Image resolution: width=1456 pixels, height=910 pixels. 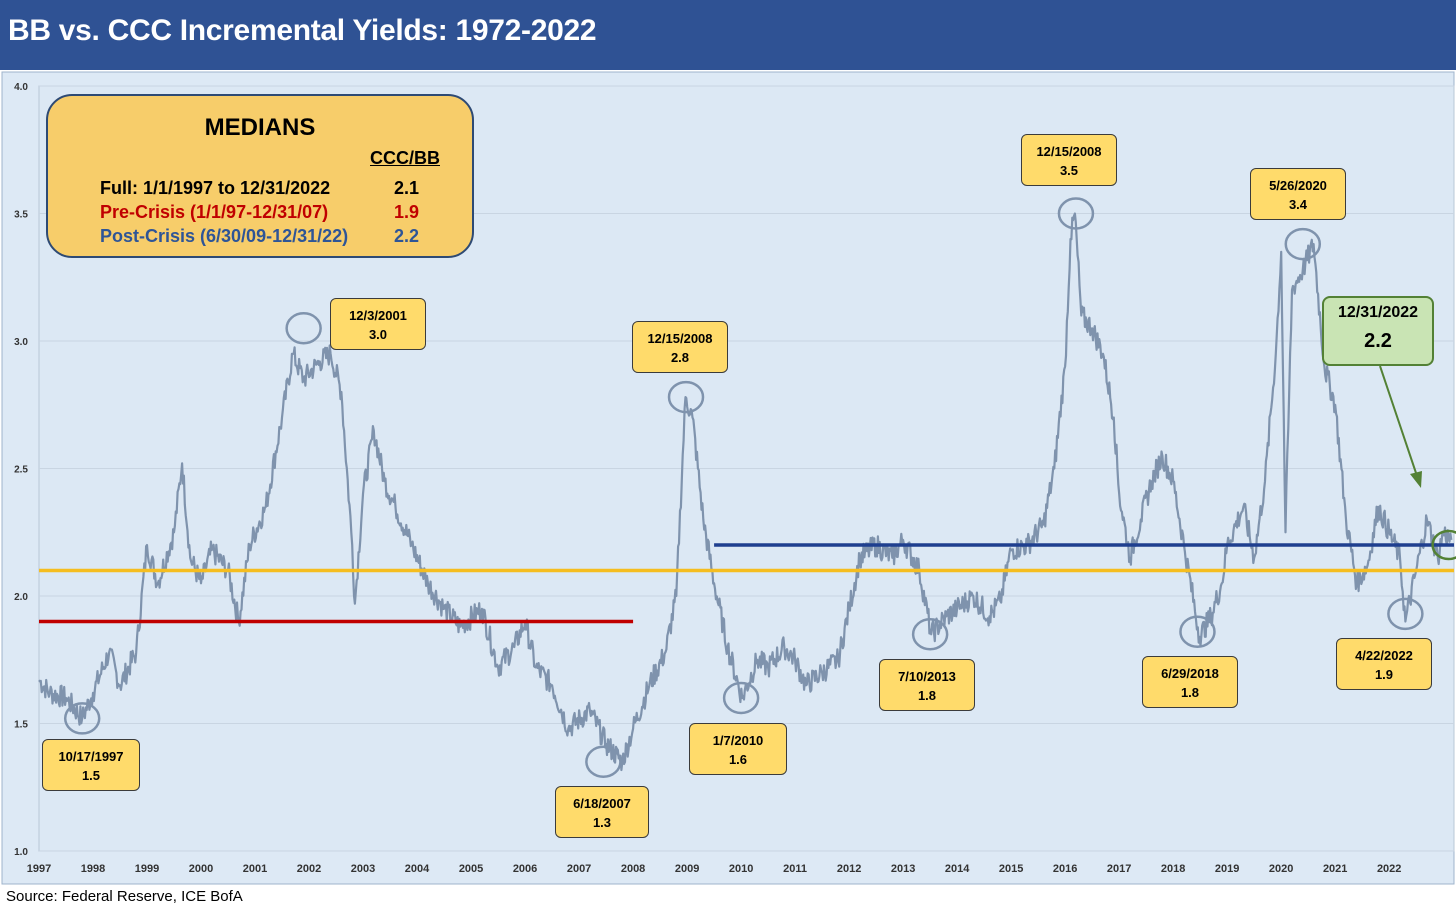 What do you see at coordinates (579, 869) in the screenshot?
I see `x-tick-label: 2007` at bounding box center [579, 869].